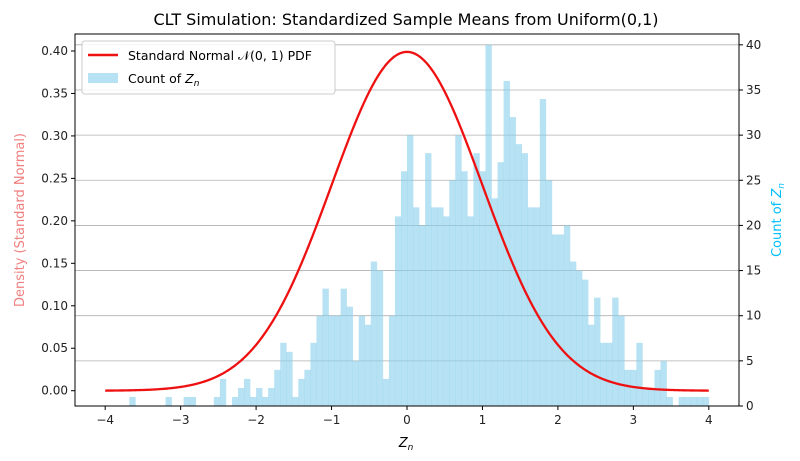 Image resolution: width=800 pixels, height=461 pixels. What do you see at coordinates (103, 78) in the screenshot?
I see `legend-bar-swatch` at bounding box center [103, 78].